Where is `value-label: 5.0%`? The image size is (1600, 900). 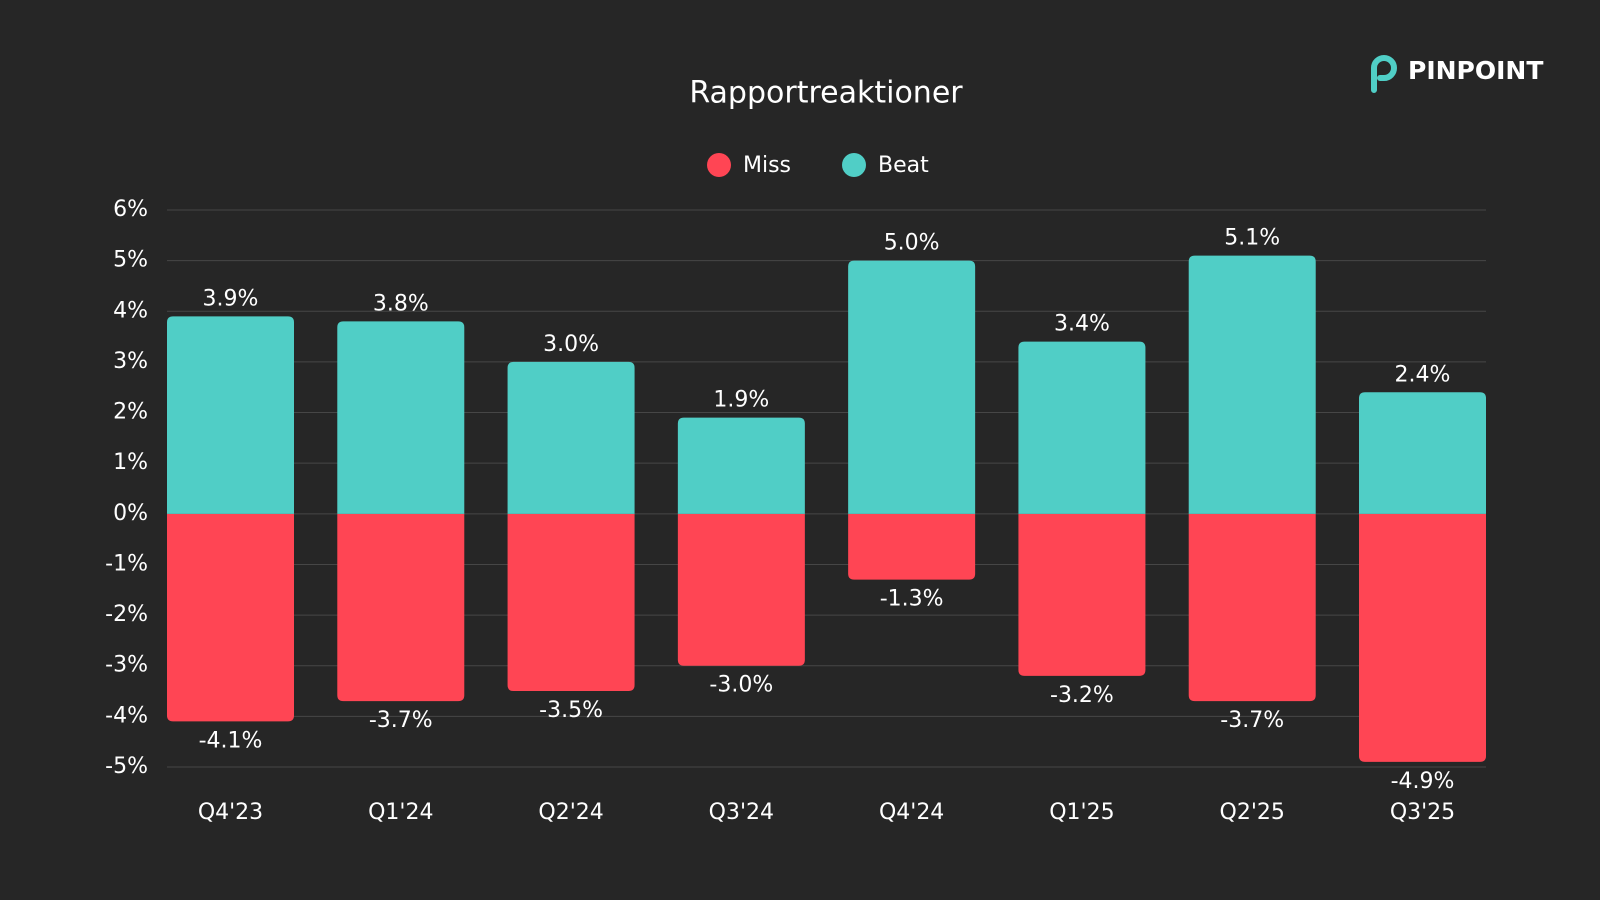 value-label: 5.0% is located at coordinates (912, 243).